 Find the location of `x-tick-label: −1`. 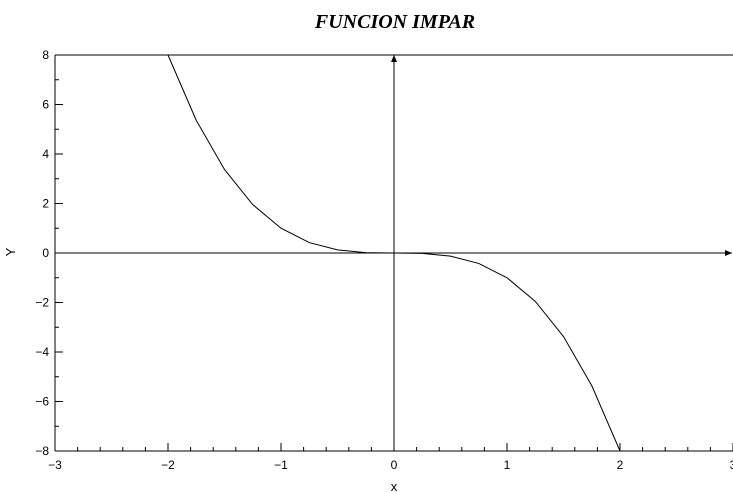

x-tick-label: −1 is located at coordinates (281, 465).